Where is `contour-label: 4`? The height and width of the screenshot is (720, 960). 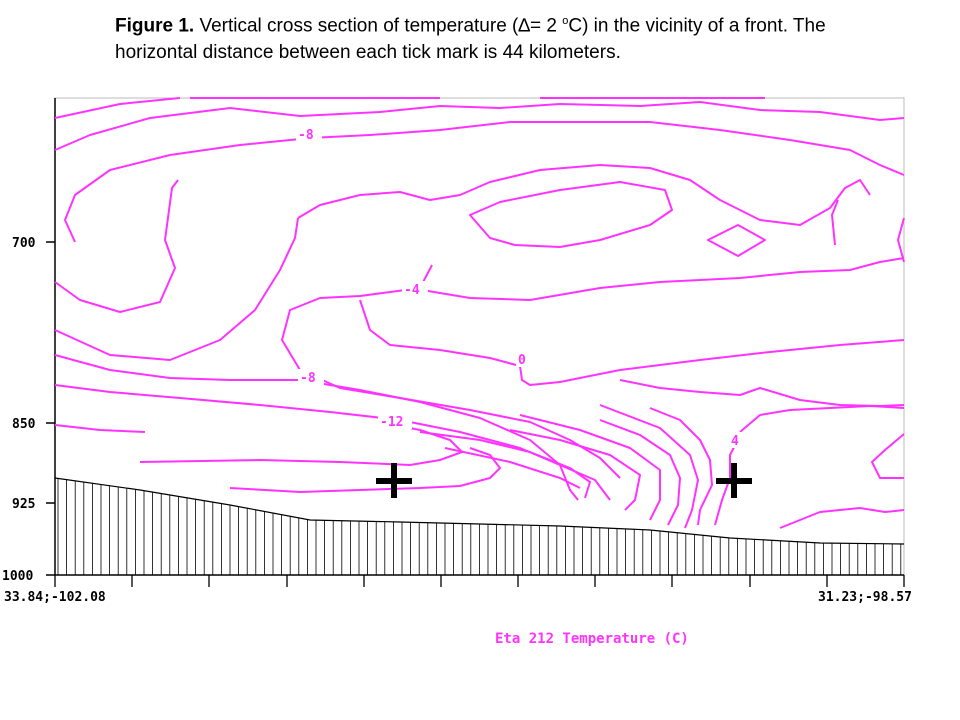
contour-label: 4 is located at coordinates (735, 441).